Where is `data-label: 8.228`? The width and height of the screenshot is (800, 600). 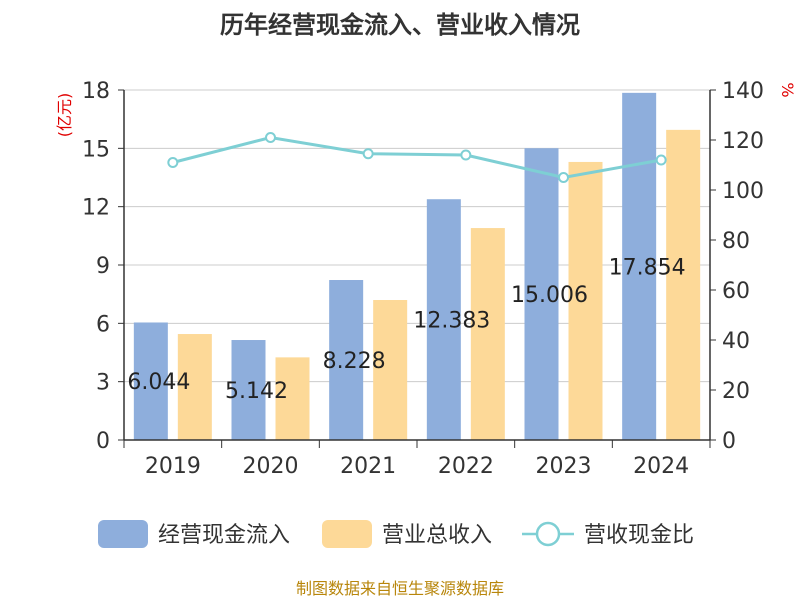 data-label: 8.228 is located at coordinates (354, 361).